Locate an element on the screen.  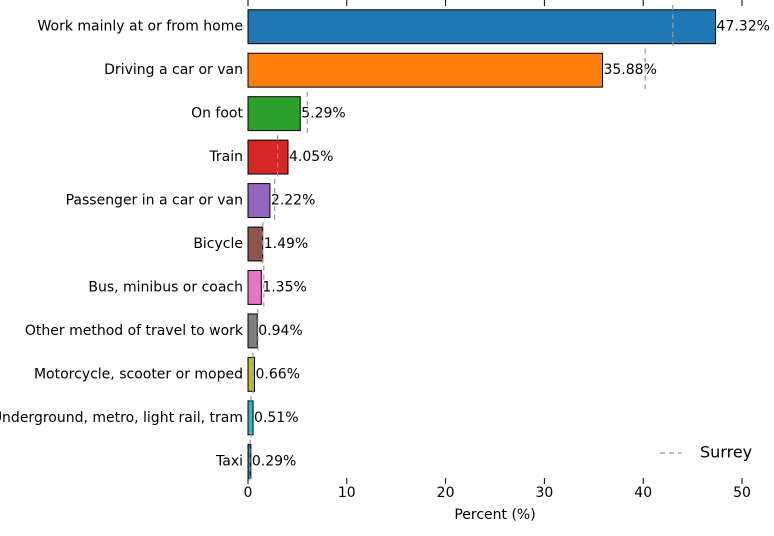
y-tick-label: Taxi is located at coordinates (229, 461).